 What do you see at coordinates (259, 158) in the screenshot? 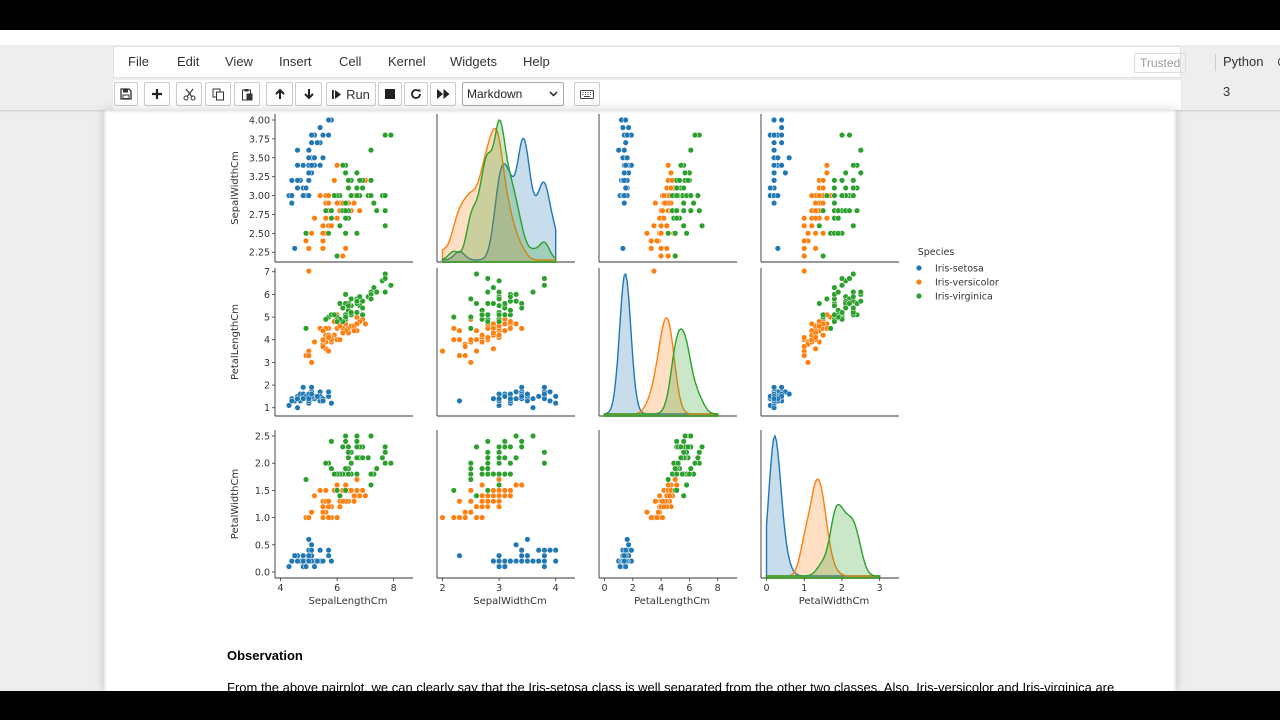
I see `y-tick-label: 3.50` at bounding box center [259, 158].